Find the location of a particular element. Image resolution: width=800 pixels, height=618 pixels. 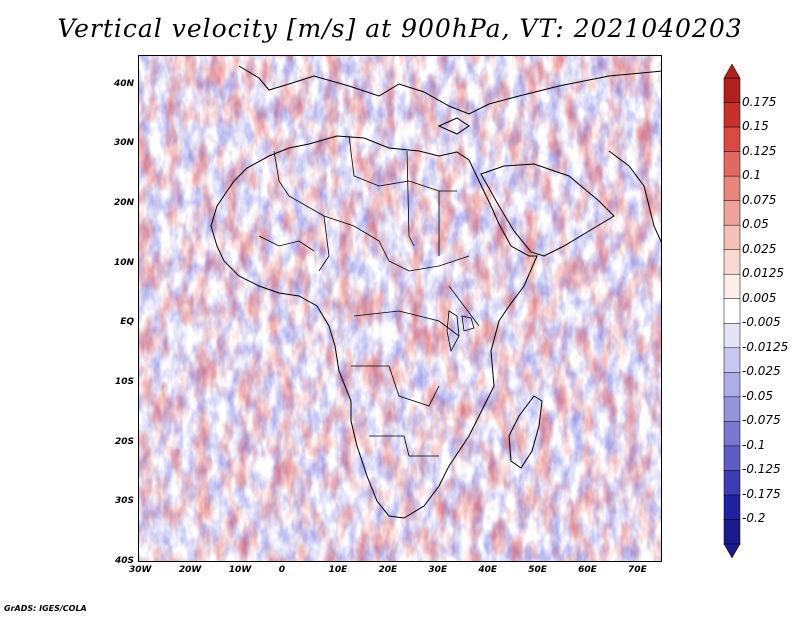

country-borders is located at coordinates (369, 296).